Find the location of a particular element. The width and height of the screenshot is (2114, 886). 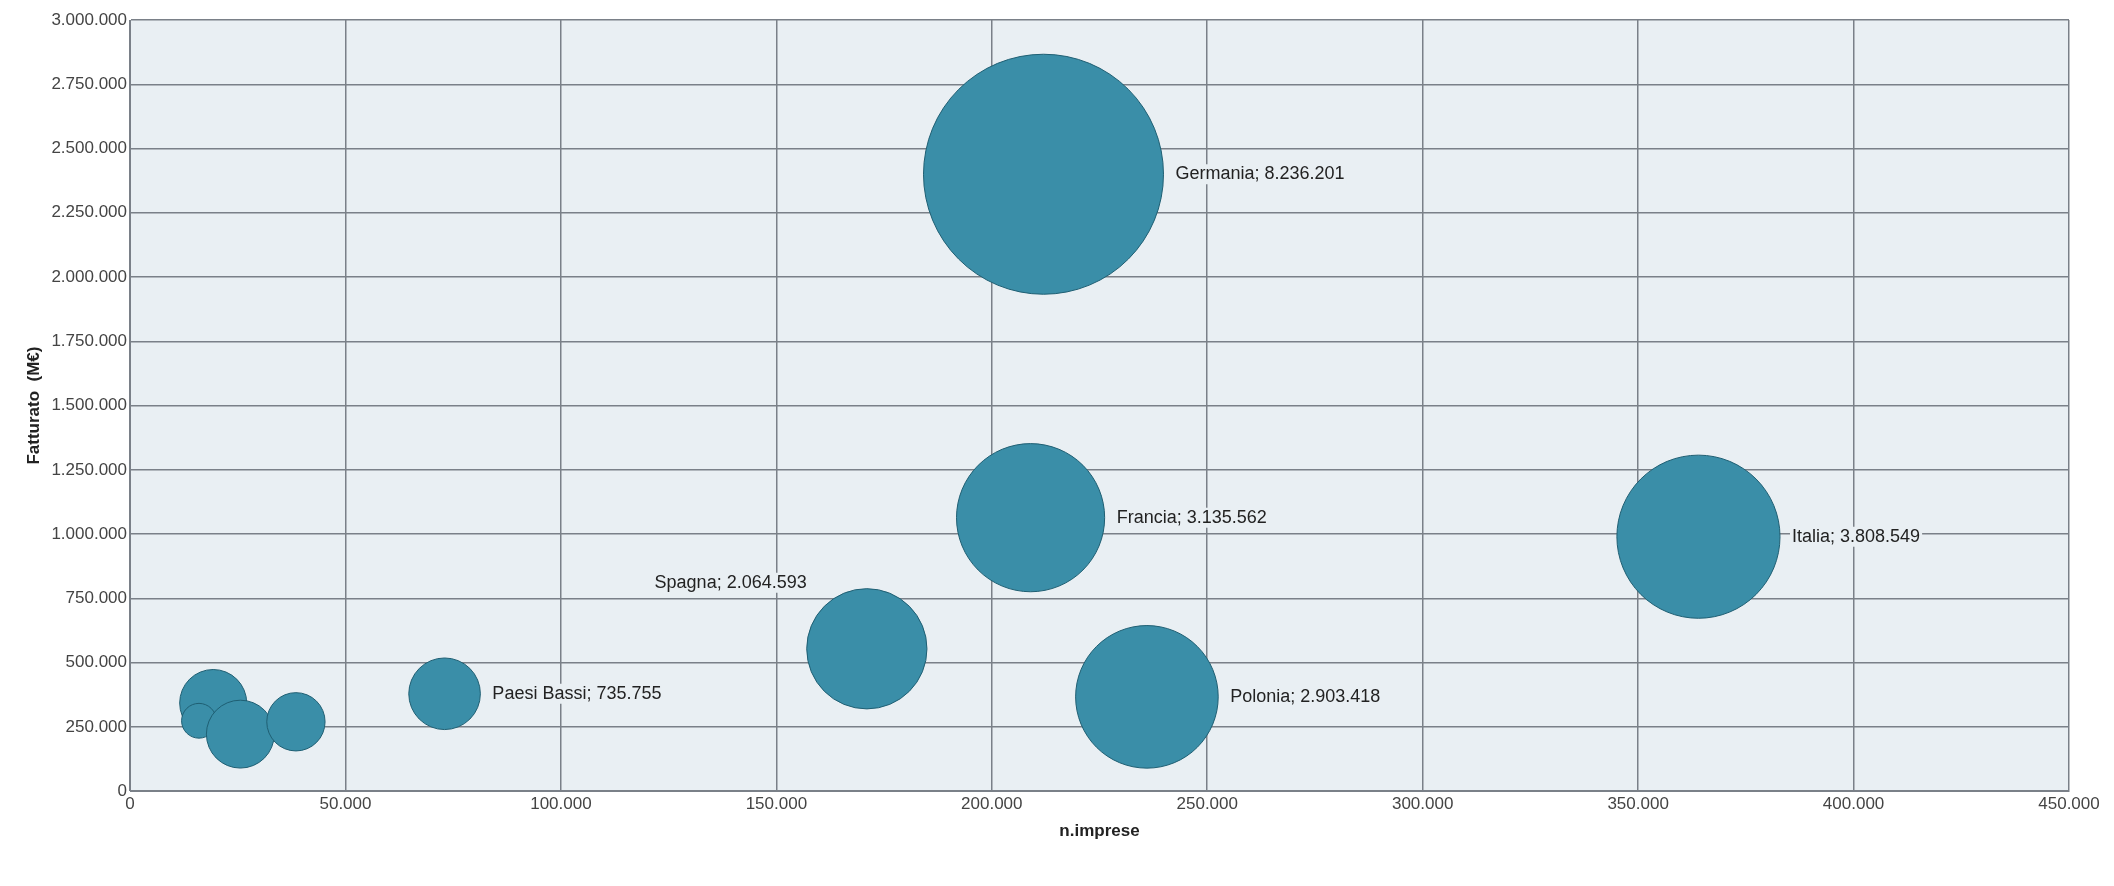

y-tick-label: 250.000 is located at coordinates (96, 726).